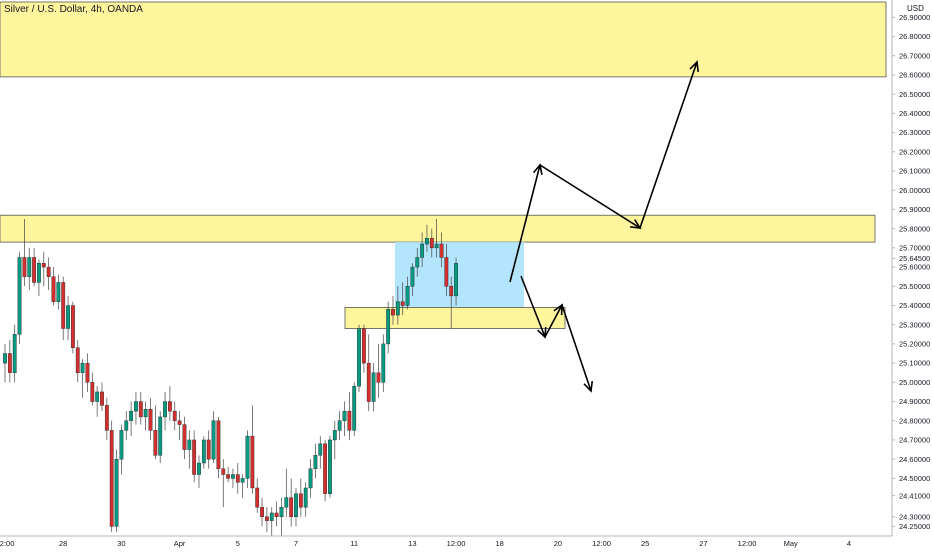 This screenshot has height=555, width=932. What do you see at coordinates (556, 333) in the screenshot?
I see `bearish-projection-path` at bounding box center [556, 333].